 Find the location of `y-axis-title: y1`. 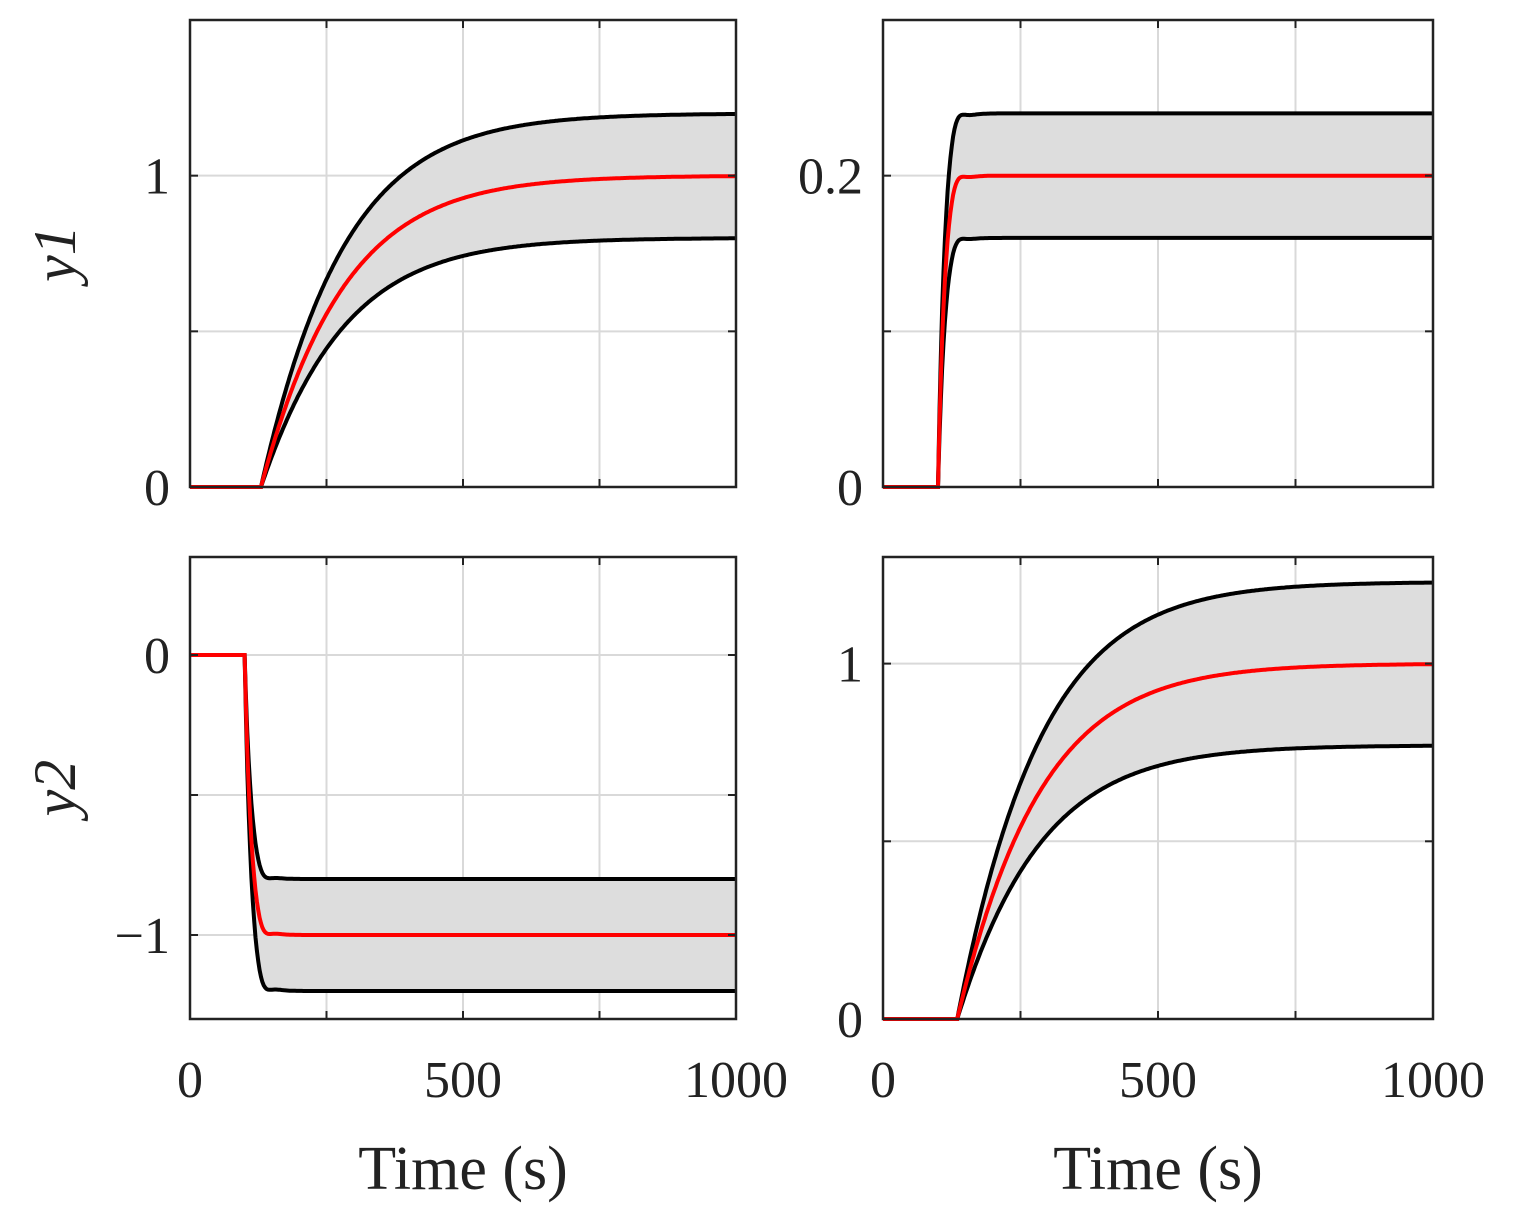

y-axis-title: y1 is located at coordinates (55, 256).